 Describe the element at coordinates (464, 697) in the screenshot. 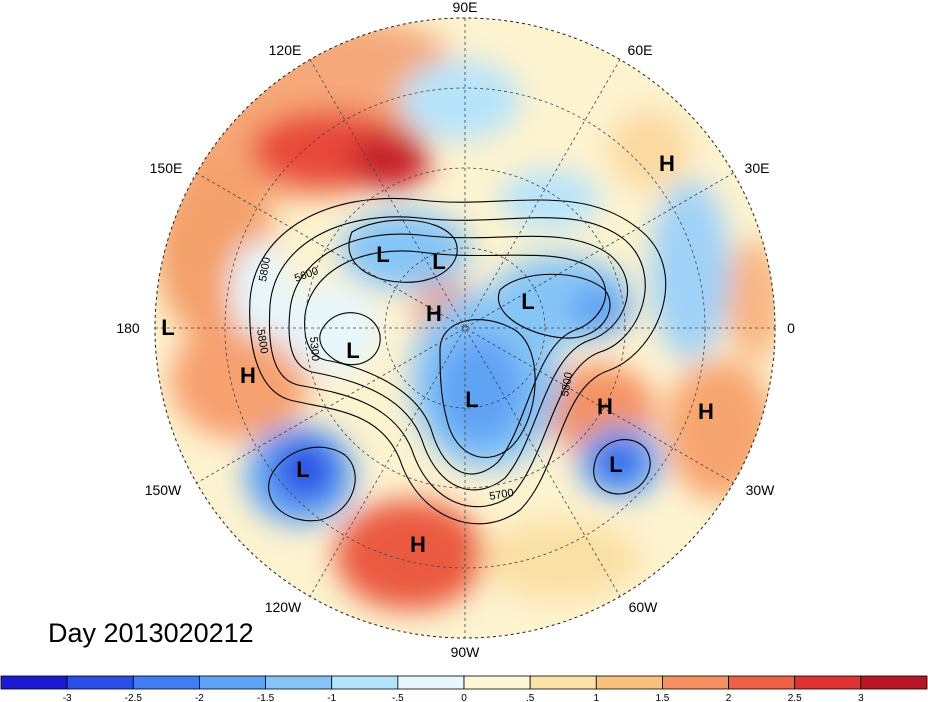

I see `colorbar-label: 0` at that location.